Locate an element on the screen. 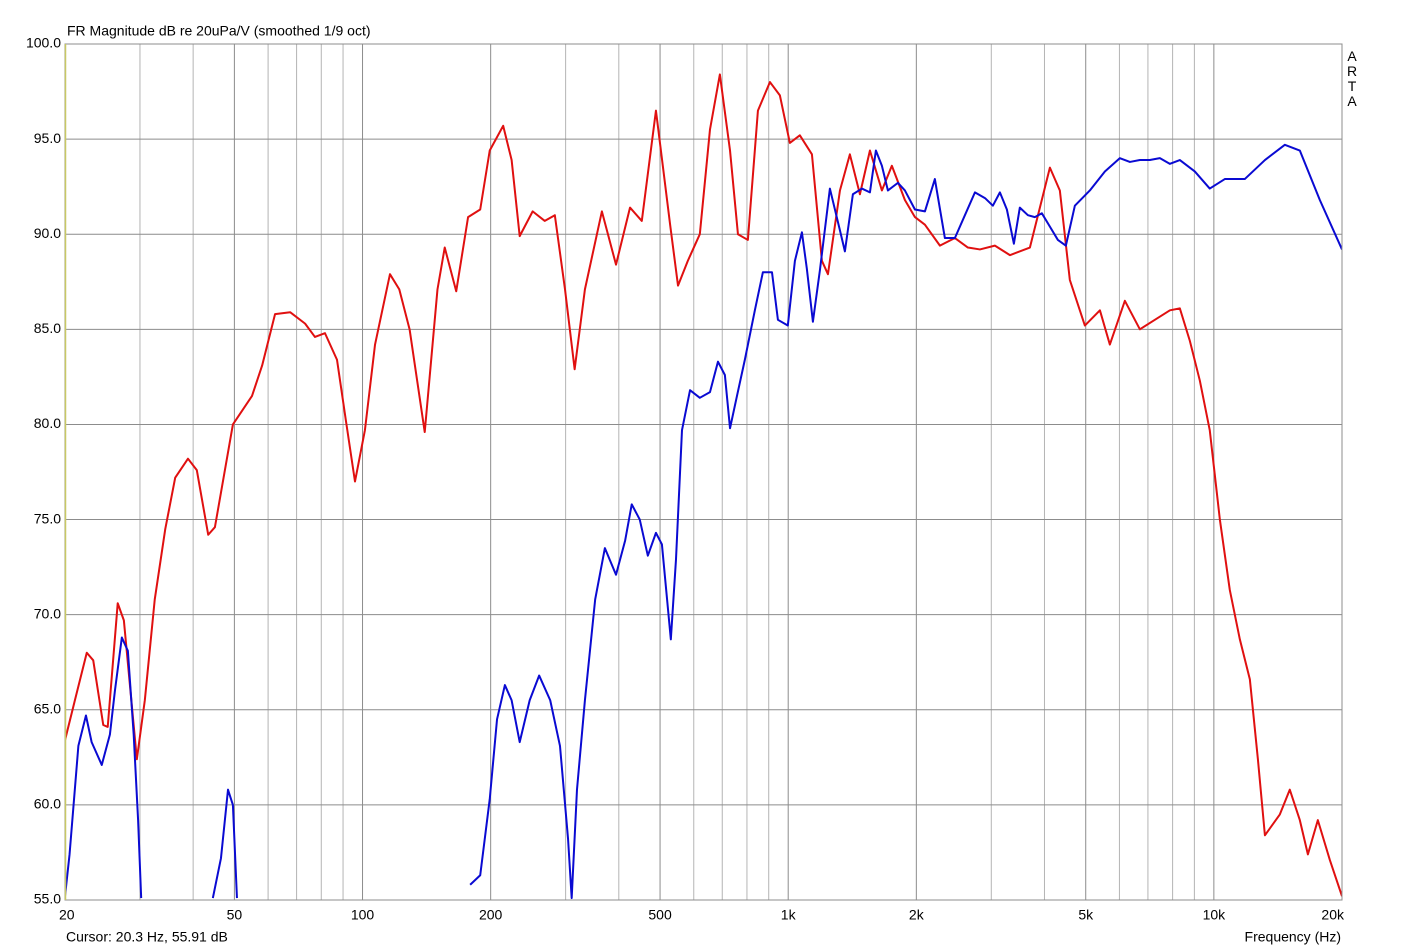  x-axis-label: Frequency (Hz) is located at coordinates (1293, 937).